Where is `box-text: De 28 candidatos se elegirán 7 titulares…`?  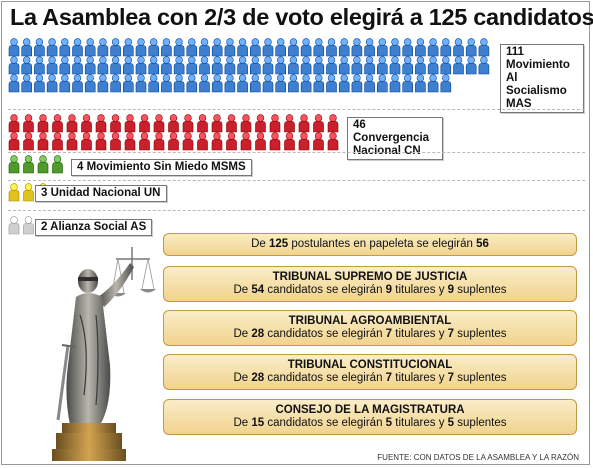
box-text: De 28 candidatos se elegirán 7 titulares… is located at coordinates (370, 378).